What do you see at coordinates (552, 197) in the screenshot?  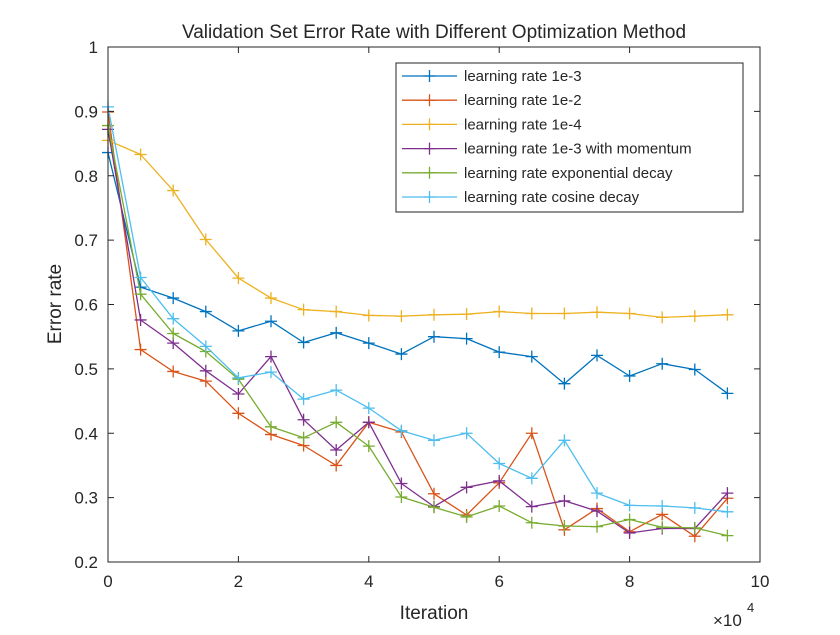 I see `legend-label: learning rate cosine decay` at bounding box center [552, 197].